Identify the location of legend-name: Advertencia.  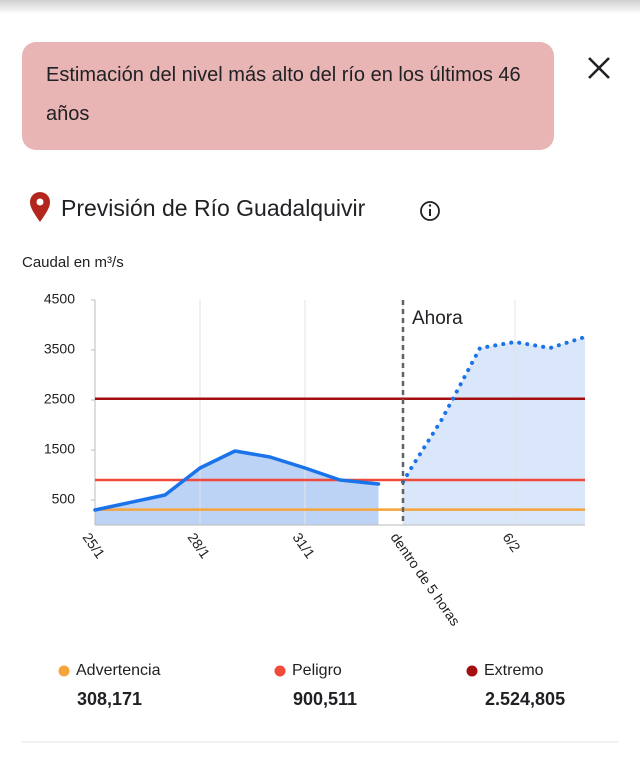
(118, 670).